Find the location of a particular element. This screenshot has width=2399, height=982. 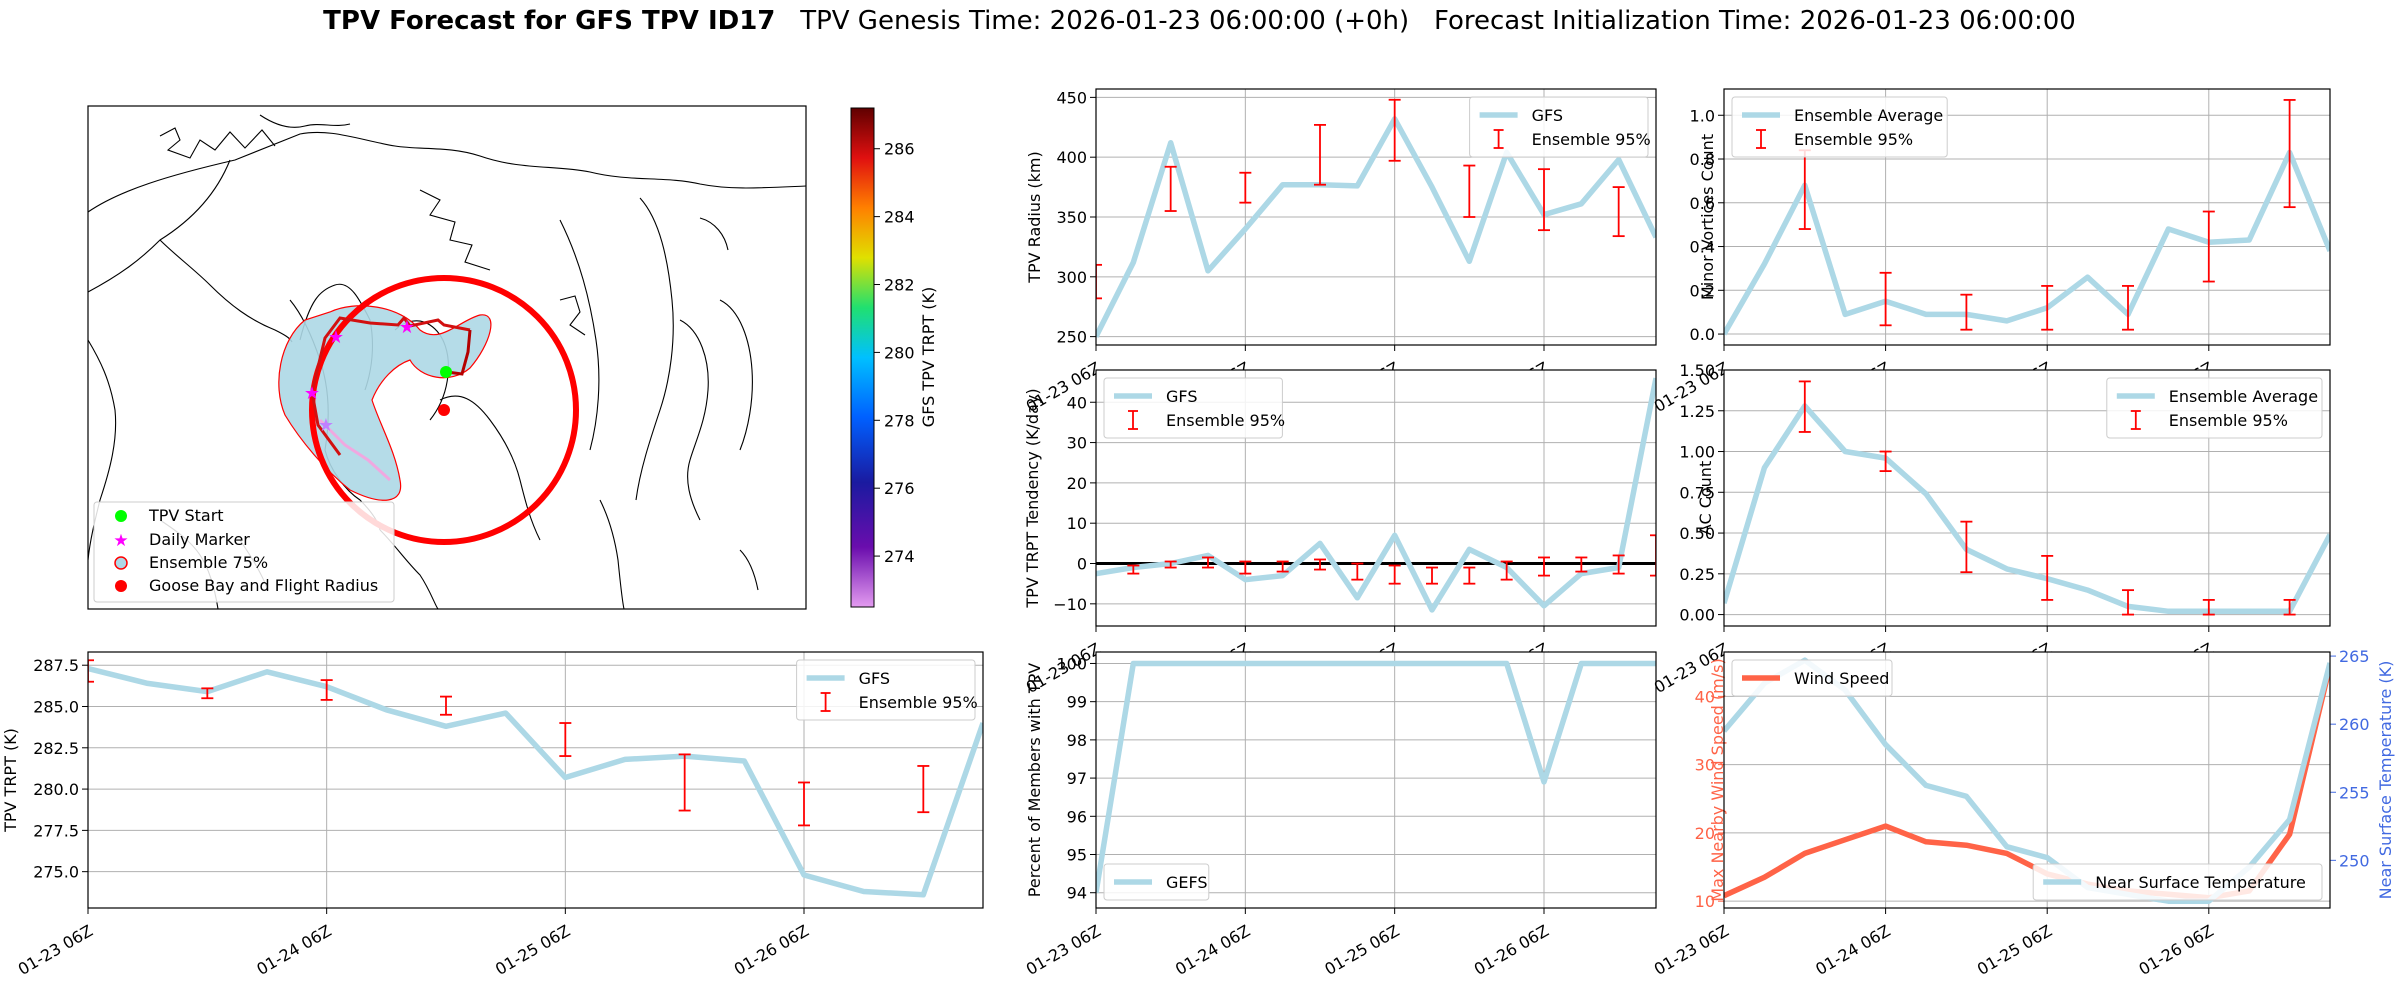

map-legend-box is located at coordinates (244, 552).